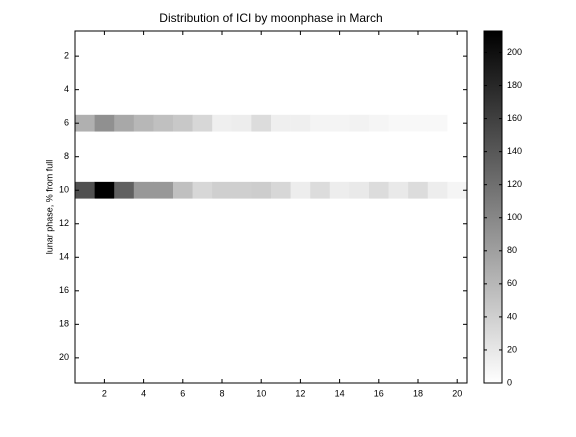  What do you see at coordinates (104, 393) in the screenshot?
I see `x-tick-label: 2` at bounding box center [104, 393].